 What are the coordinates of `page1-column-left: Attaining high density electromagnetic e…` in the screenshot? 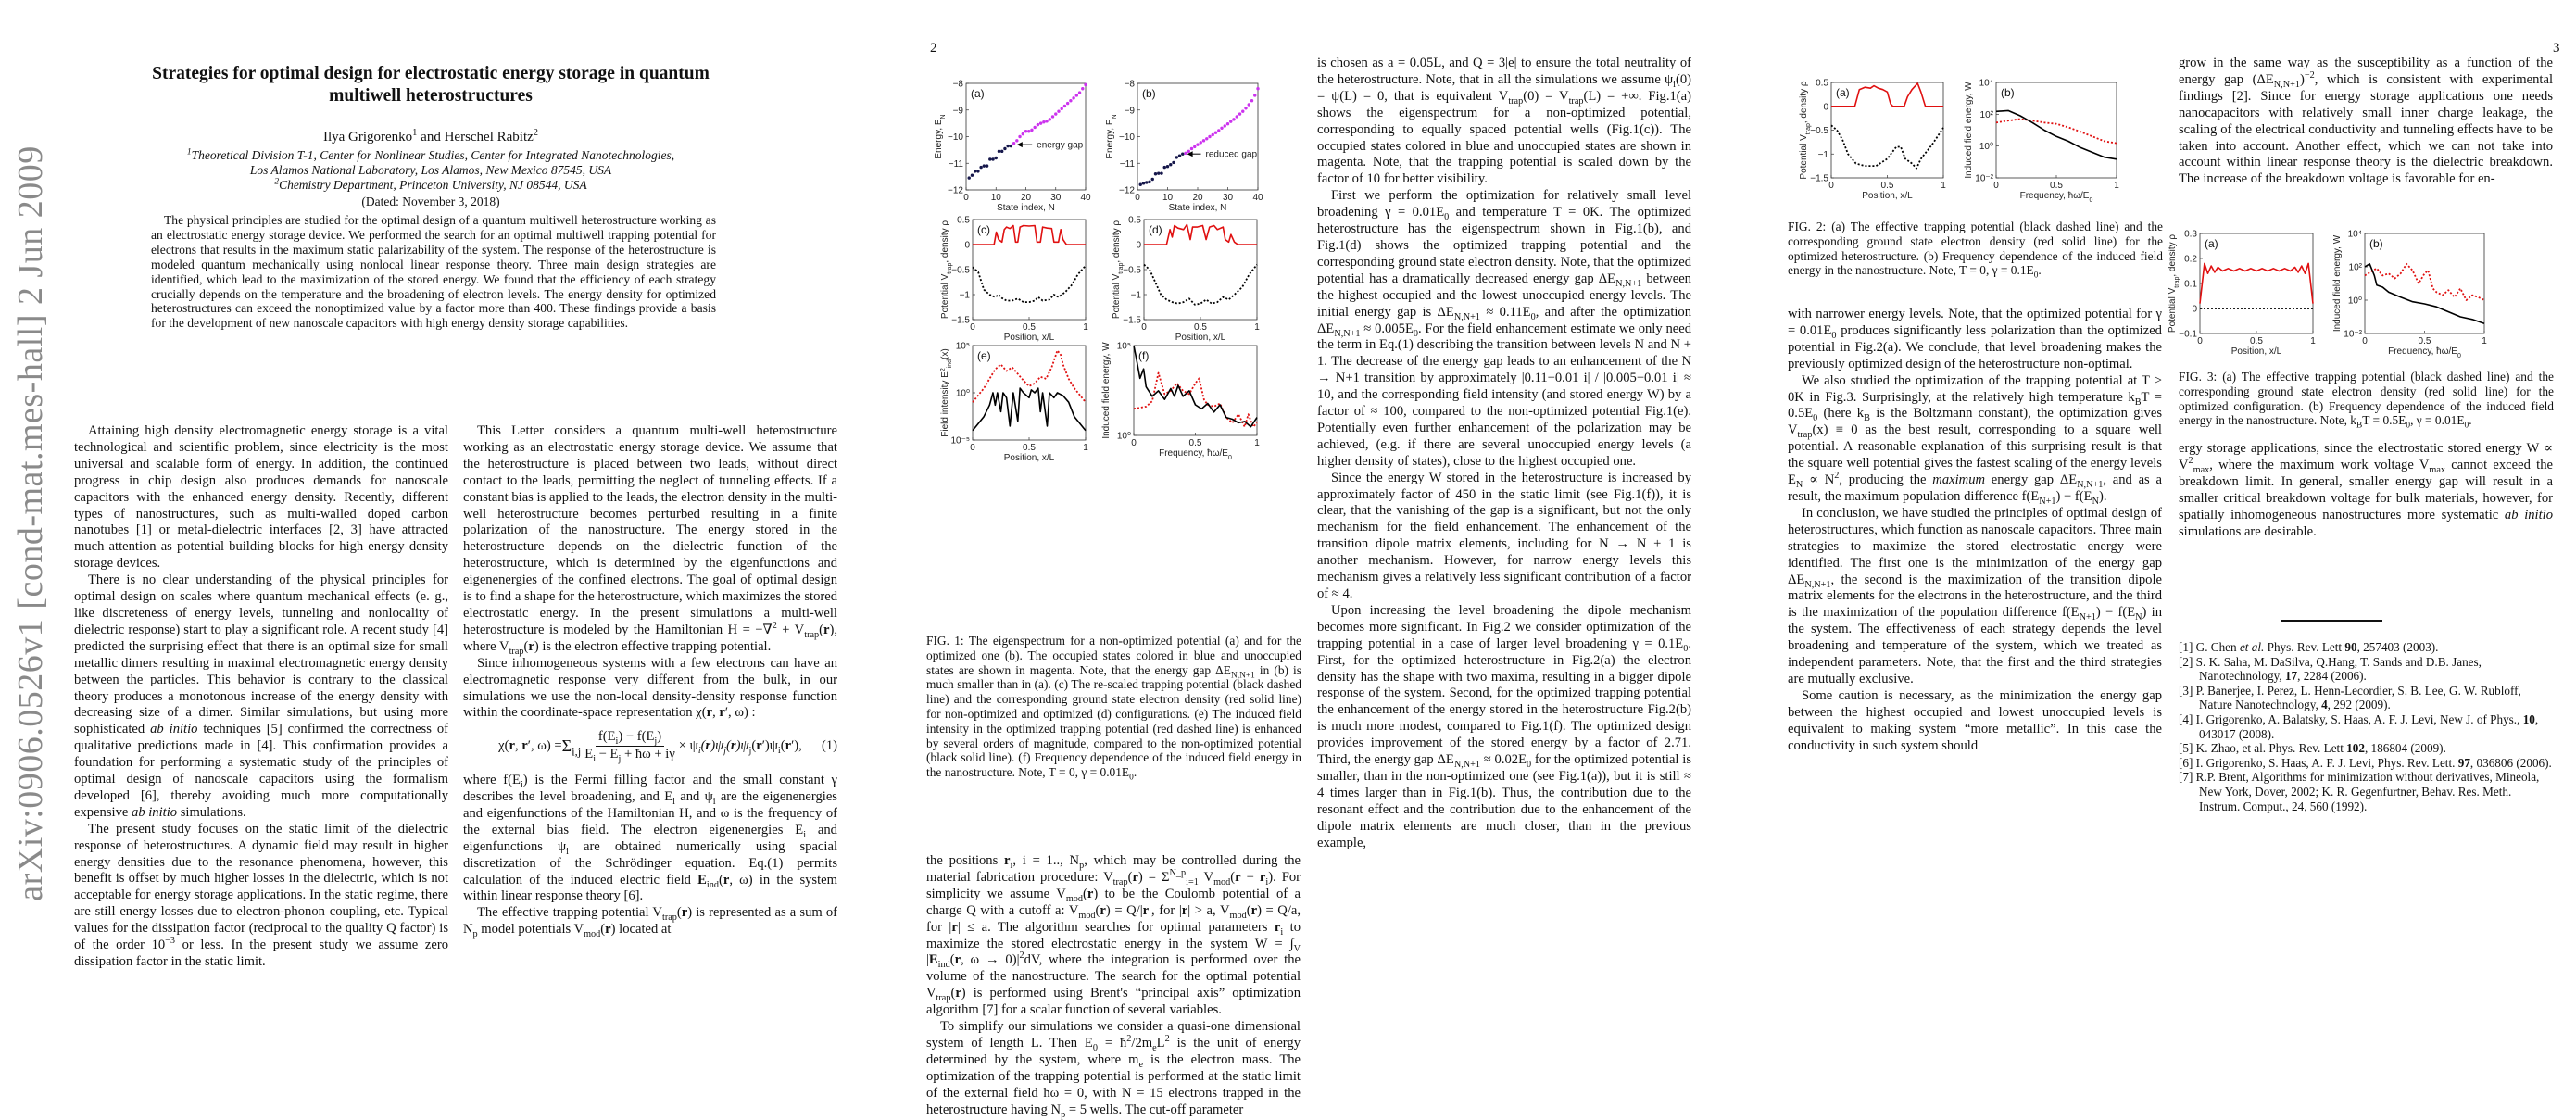 It's located at (261, 697).